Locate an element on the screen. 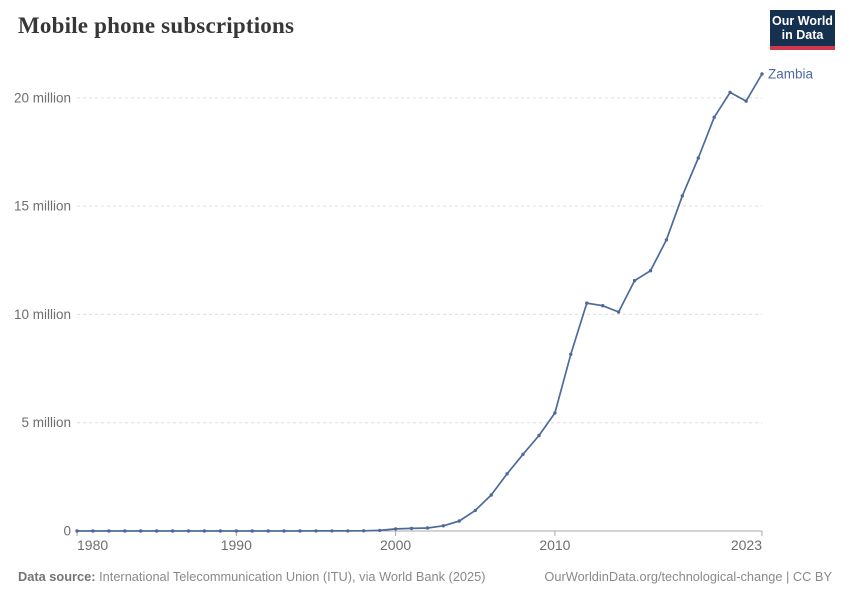  chart-title: Mobile phone subscriptions is located at coordinates (156, 25).